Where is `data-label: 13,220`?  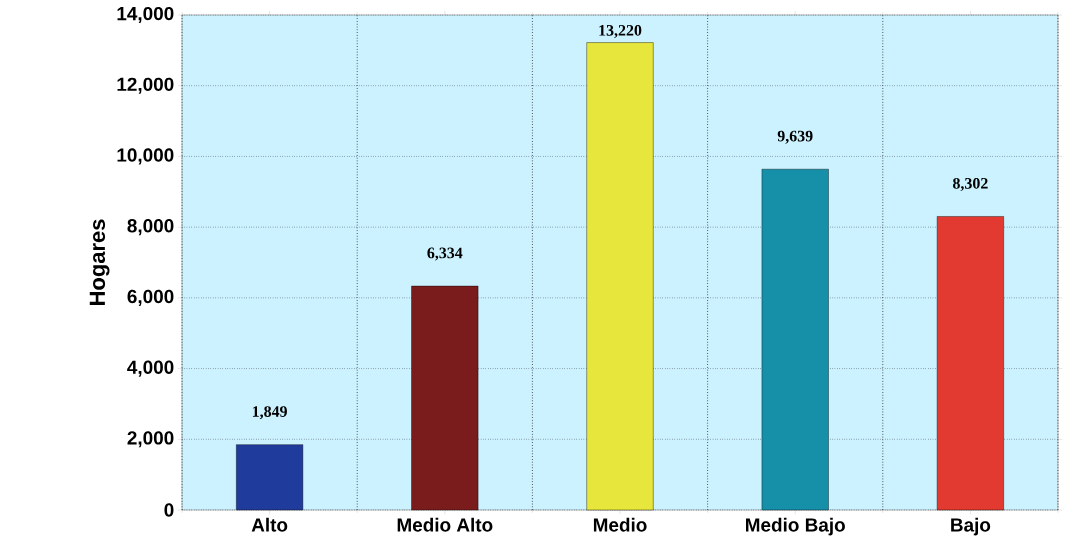
data-label: 13,220 is located at coordinates (620, 32).